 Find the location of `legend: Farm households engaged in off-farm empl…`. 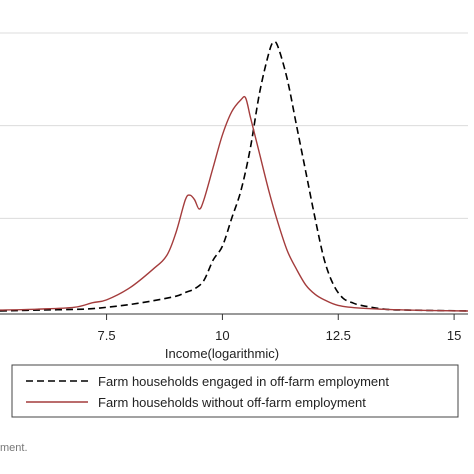

legend: Farm households engaged in off-farm empl… is located at coordinates (235, 391).